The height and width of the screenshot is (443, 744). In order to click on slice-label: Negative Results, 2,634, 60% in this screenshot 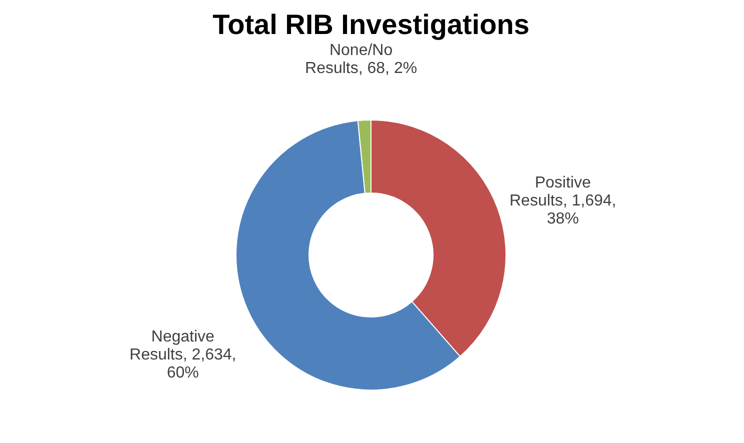, I will do `click(183, 355)`.